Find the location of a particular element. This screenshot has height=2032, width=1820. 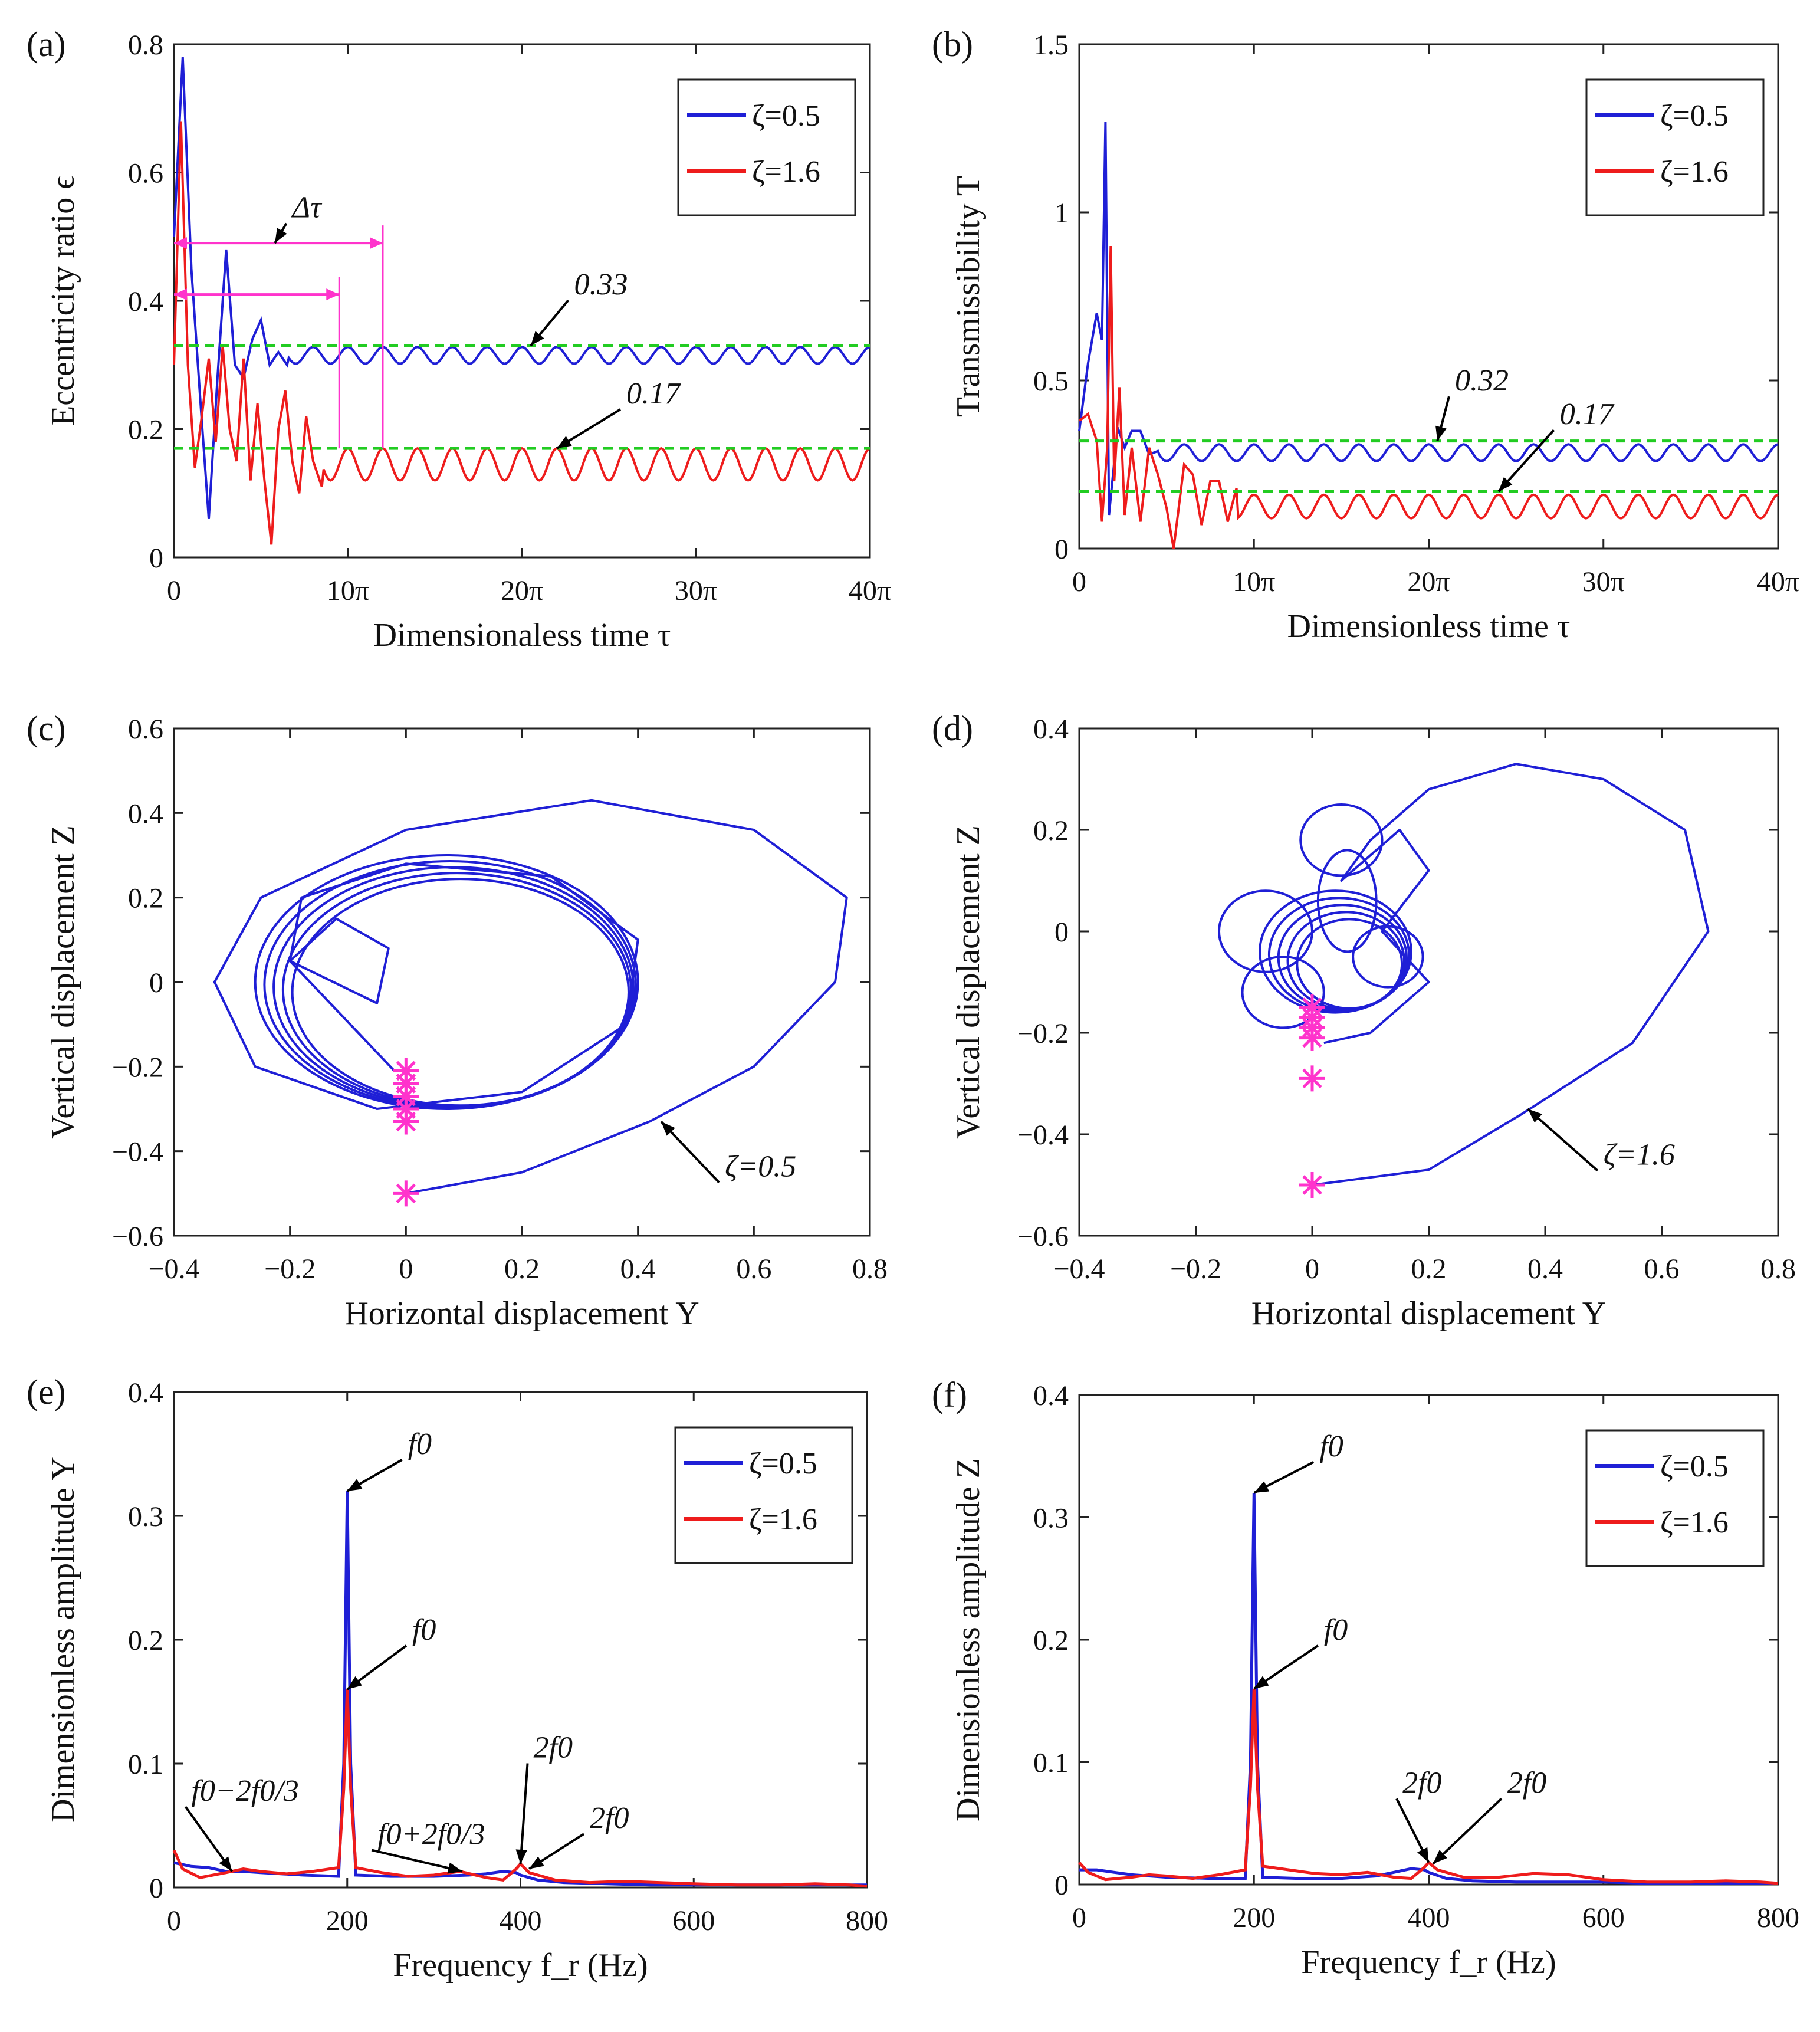

x-tick-label: 0.8 is located at coordinates (870, 1269).